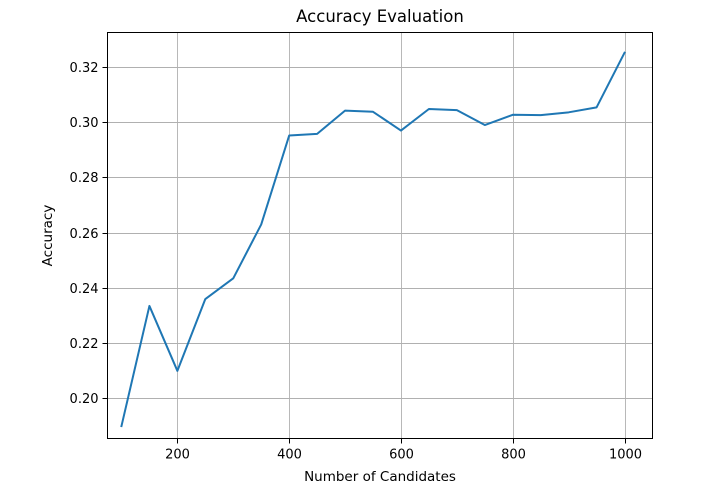  I want to click on y-tick-label: 0.24, so click(84, 289).